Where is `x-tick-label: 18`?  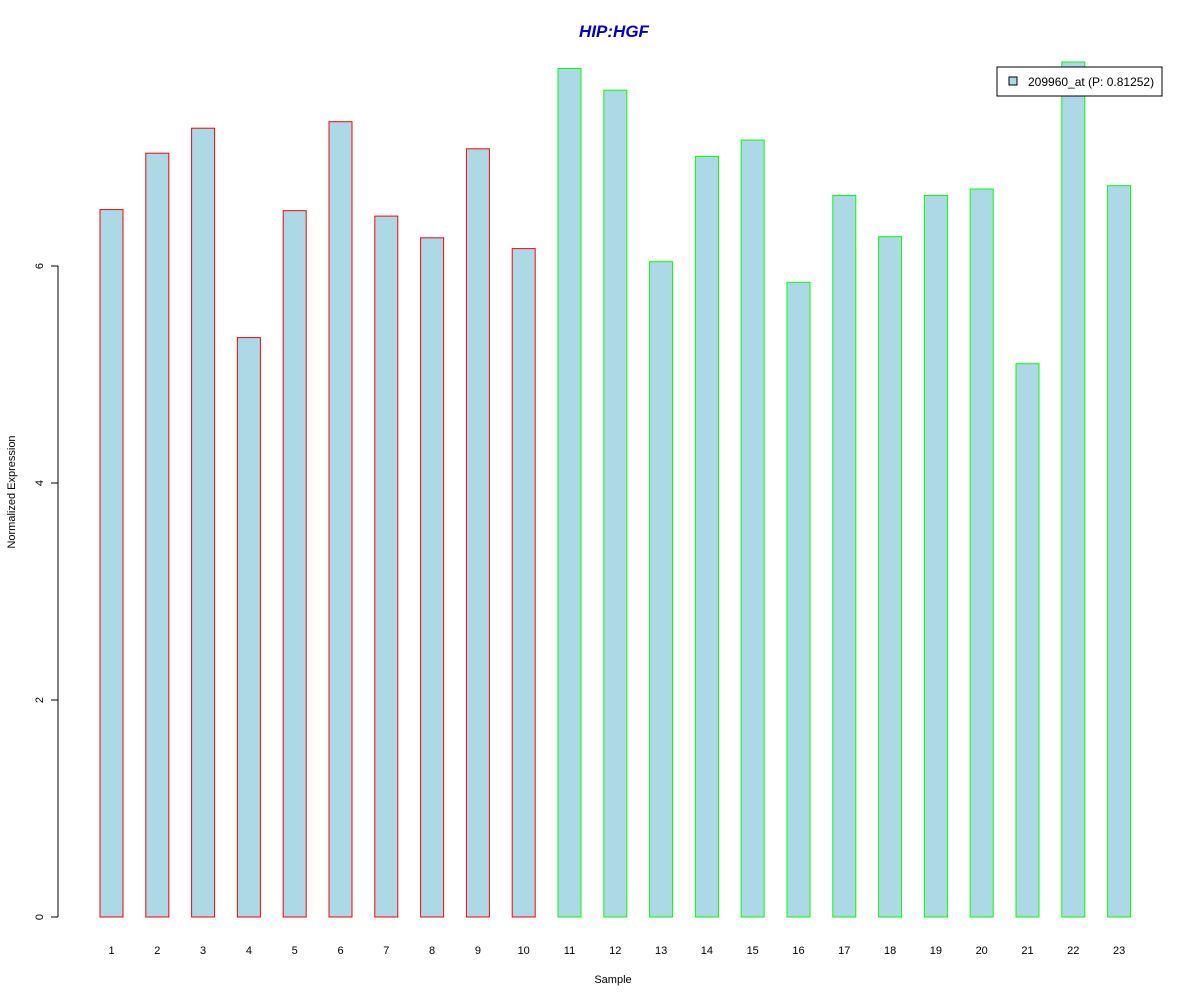 x-tick-label: 18 is located at coordinates (890, 951).